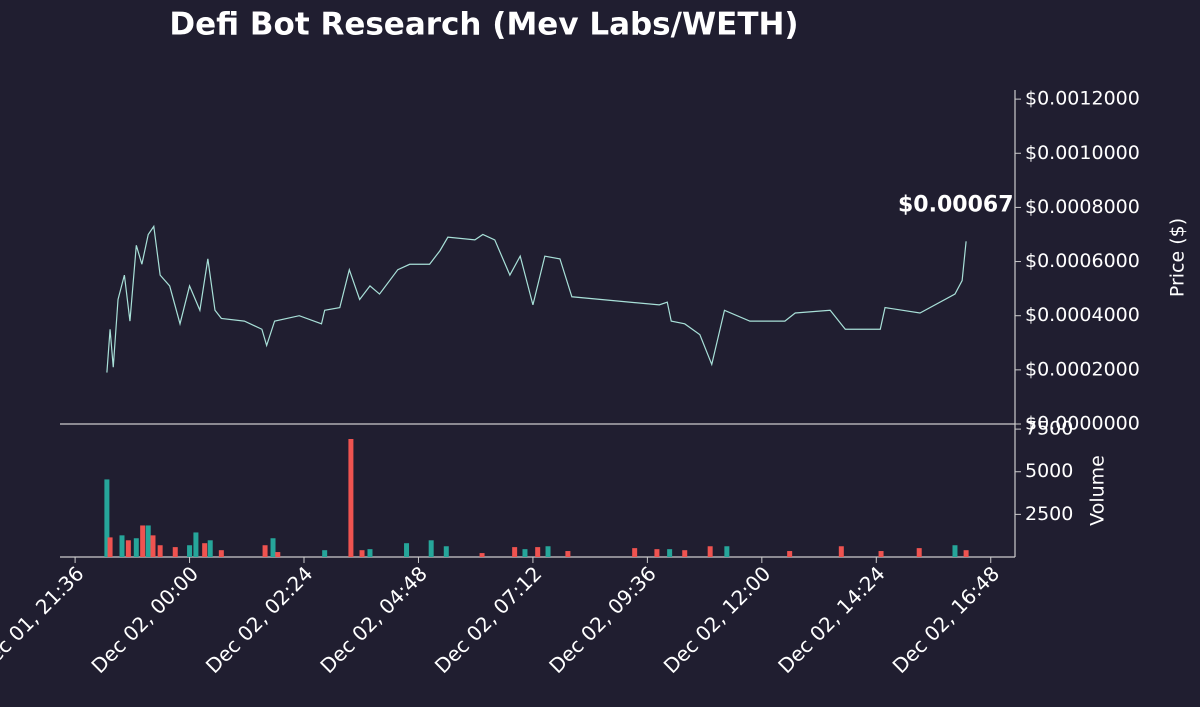 Image resolution: width=1200 pixels, height=707 pixels. I want to click on x-tick-label: Dec 02, 04:48, so click(373, 619).